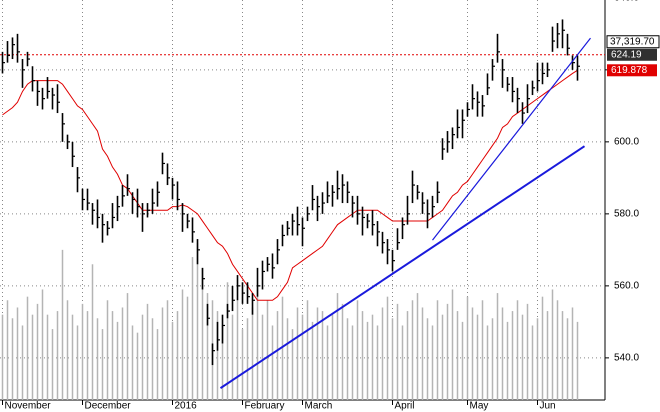 This screenshot has width=660, height=412. I want to click on y-tick-label: 580.0, so click(626, 214).